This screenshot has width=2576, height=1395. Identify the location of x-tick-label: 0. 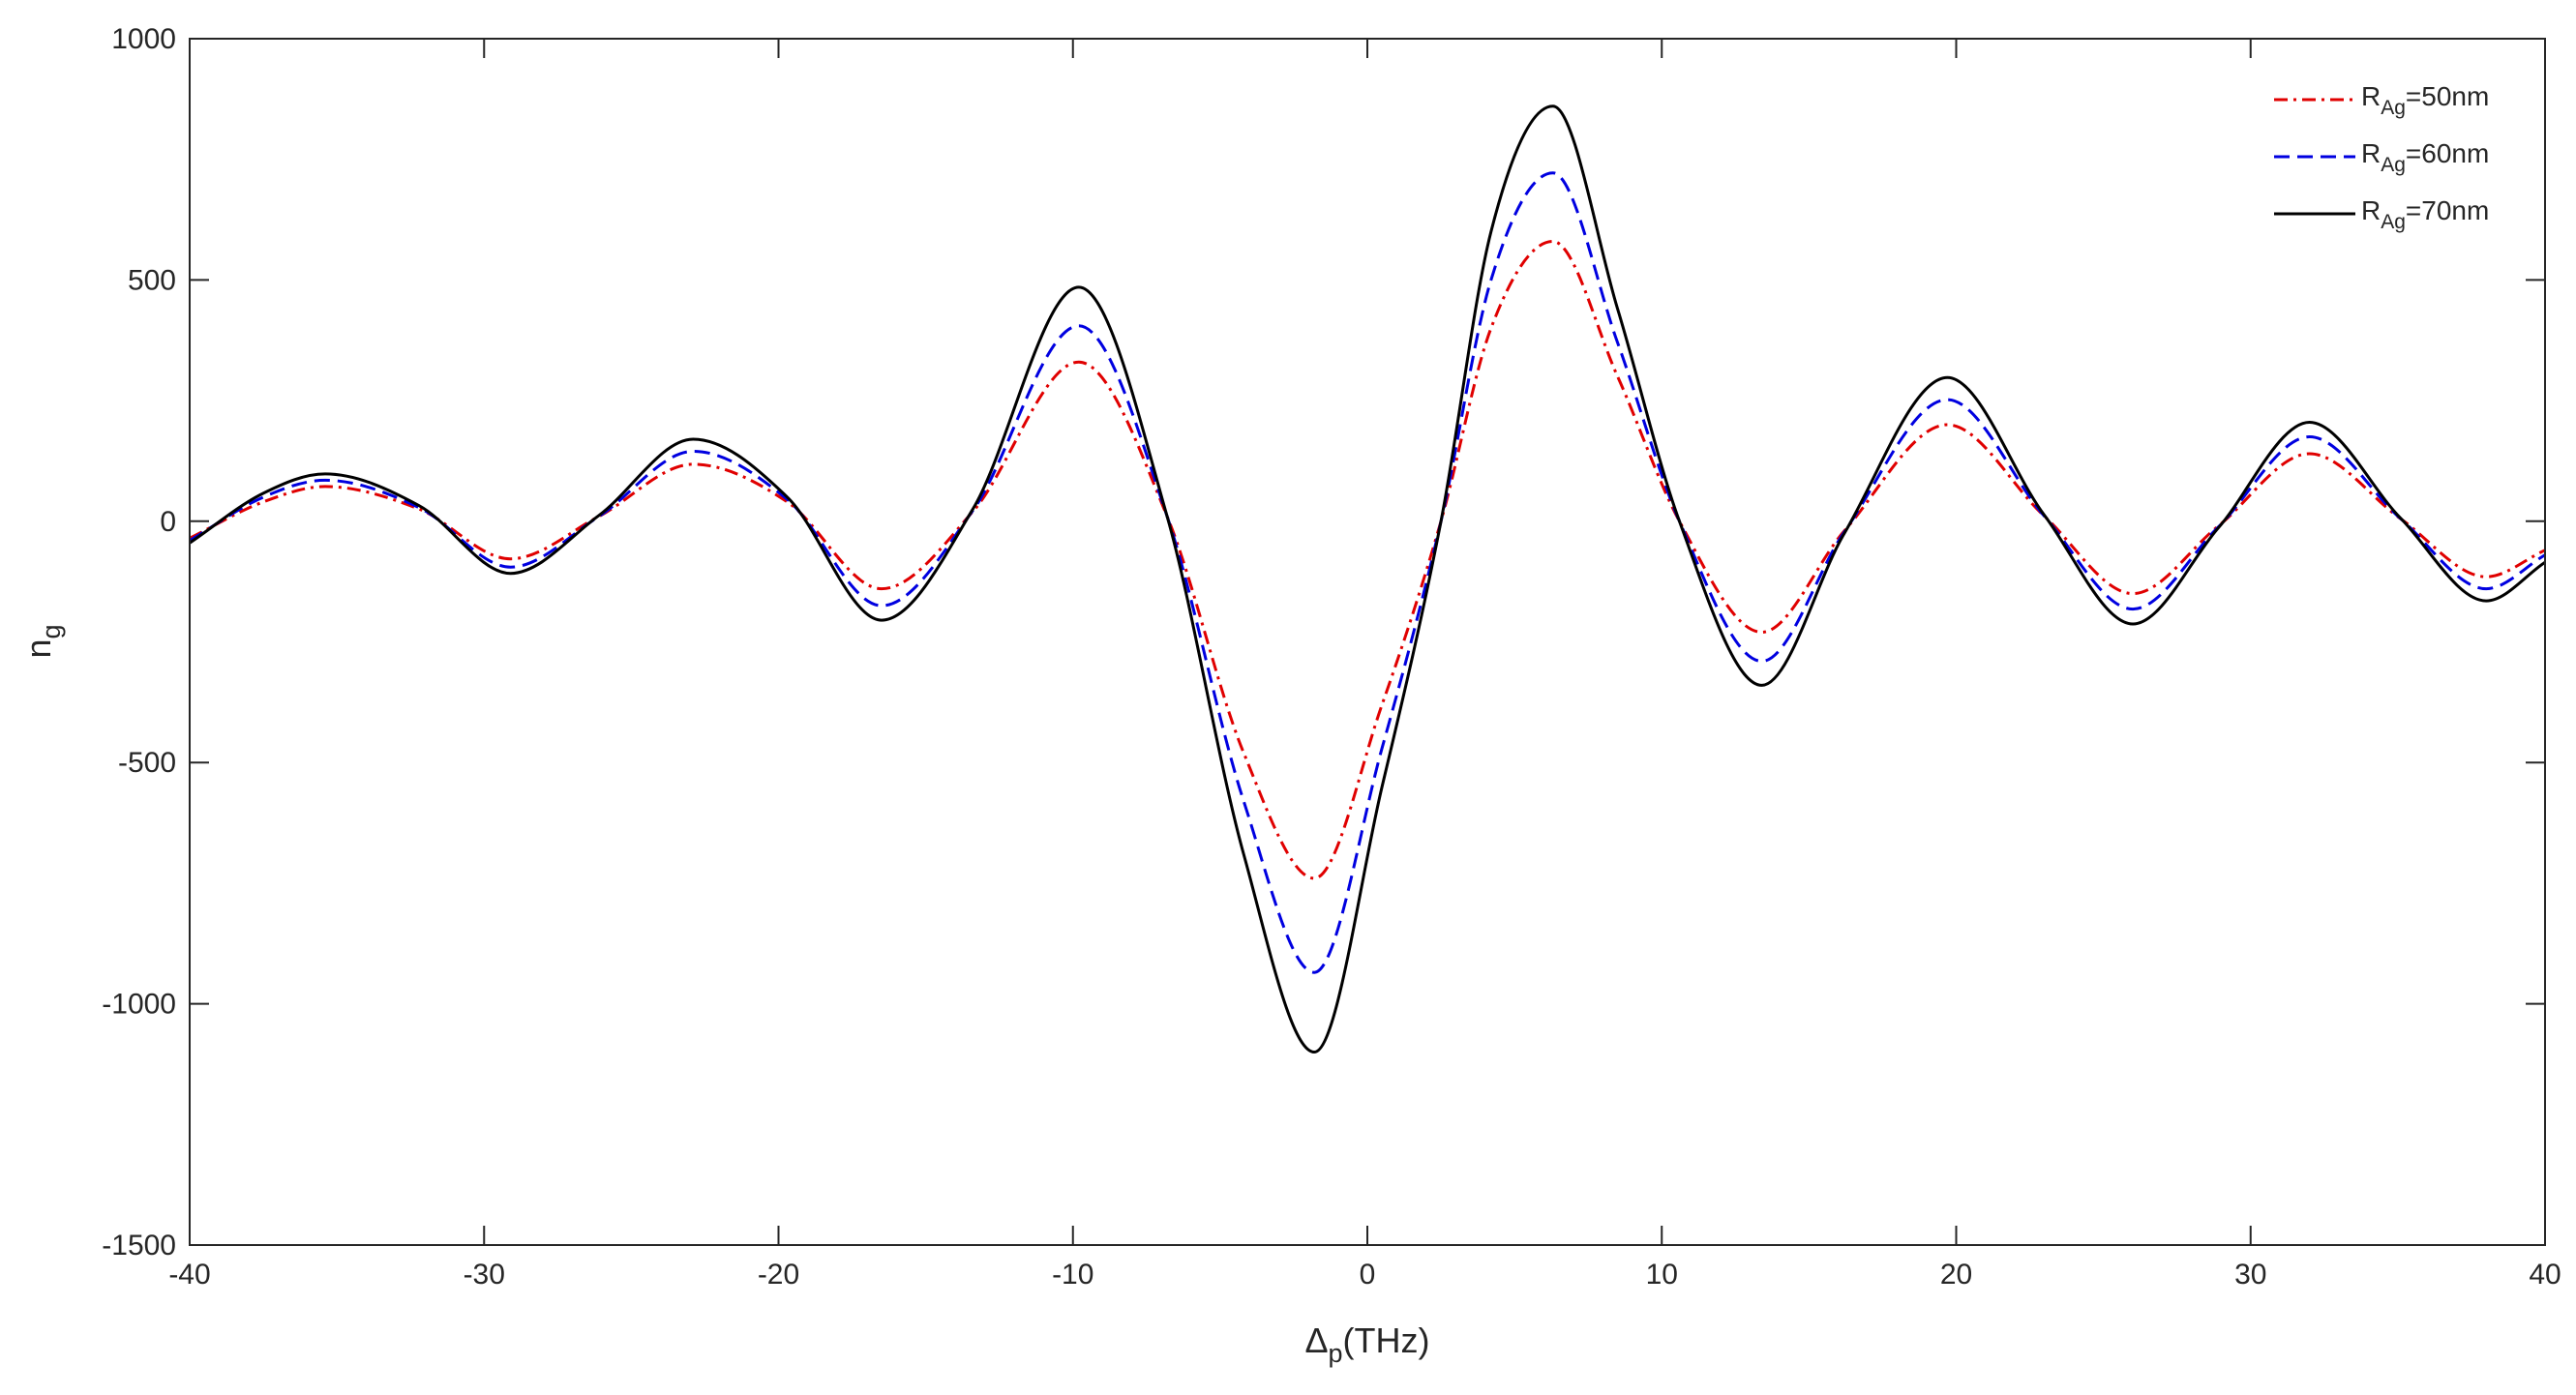
(1368, 1275).